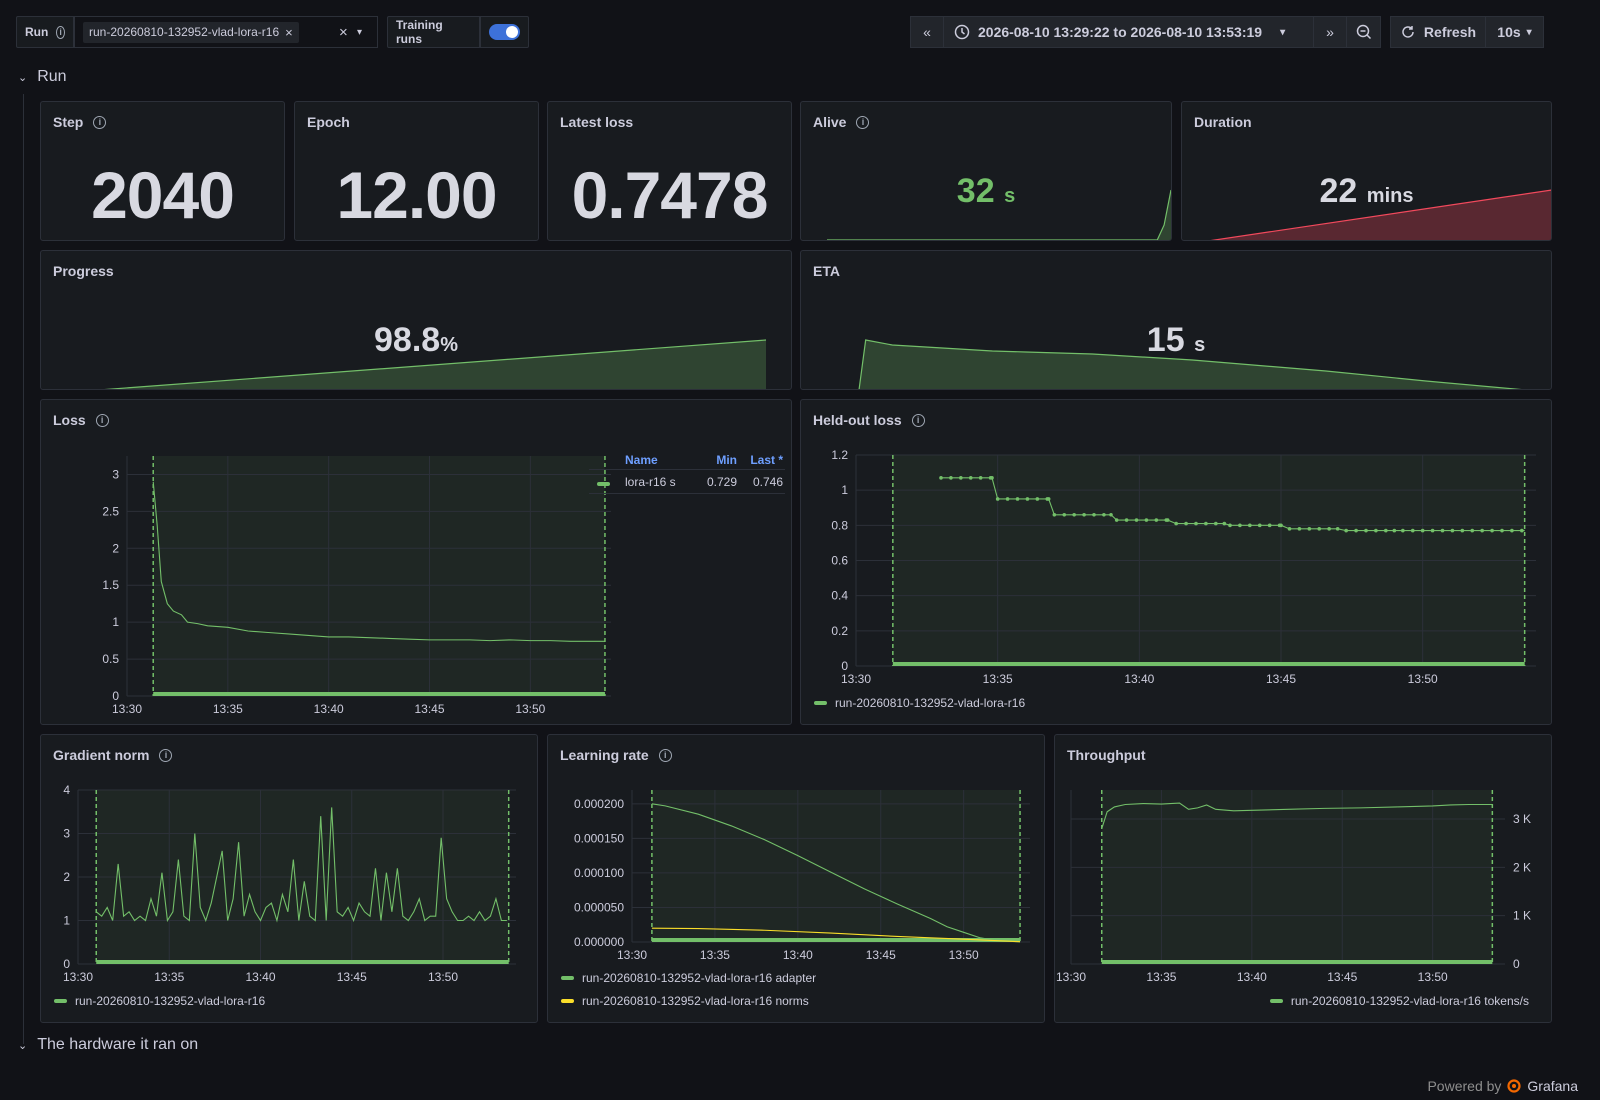  I want to click on grafana-brand: Grafana, so click(1552, 1086).